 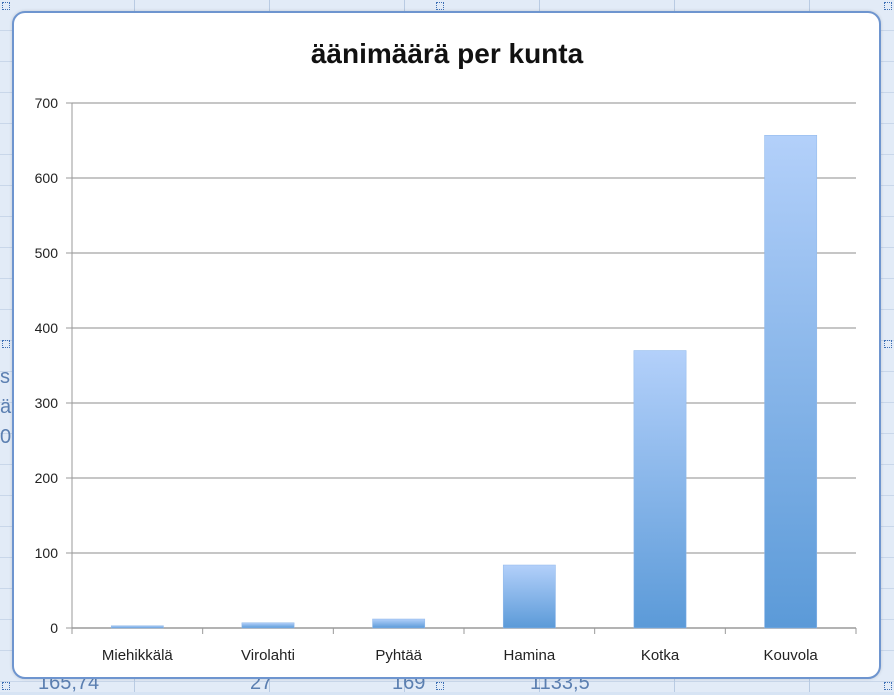 What do you see at coordinates (447, 53) in the screenshot?
I see `chart-title: äänimäärä per kunta` at bounding box center [447, 53].